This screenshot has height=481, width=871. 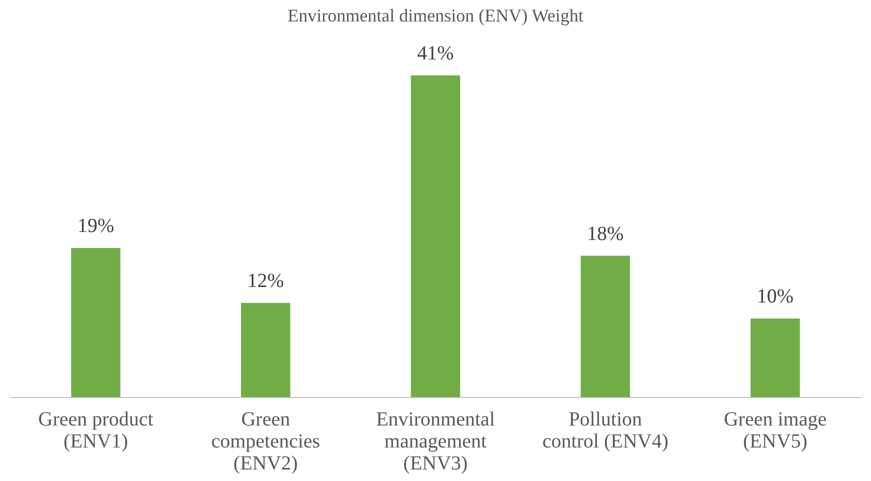 What do you see at coordinates (436, 441) in the screenshot?
I see `x-tick-label: Environmental management (ENV3)` at bounding box center [436, 441].